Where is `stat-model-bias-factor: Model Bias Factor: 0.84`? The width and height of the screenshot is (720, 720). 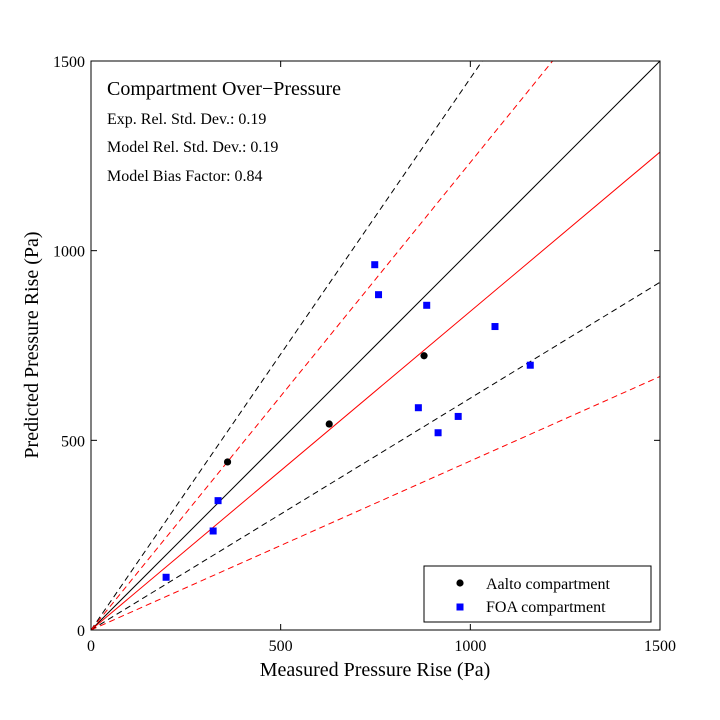 stat-model-bias-factor: Model Bias Factor: 0.84 is located at coordinates (185, 176).